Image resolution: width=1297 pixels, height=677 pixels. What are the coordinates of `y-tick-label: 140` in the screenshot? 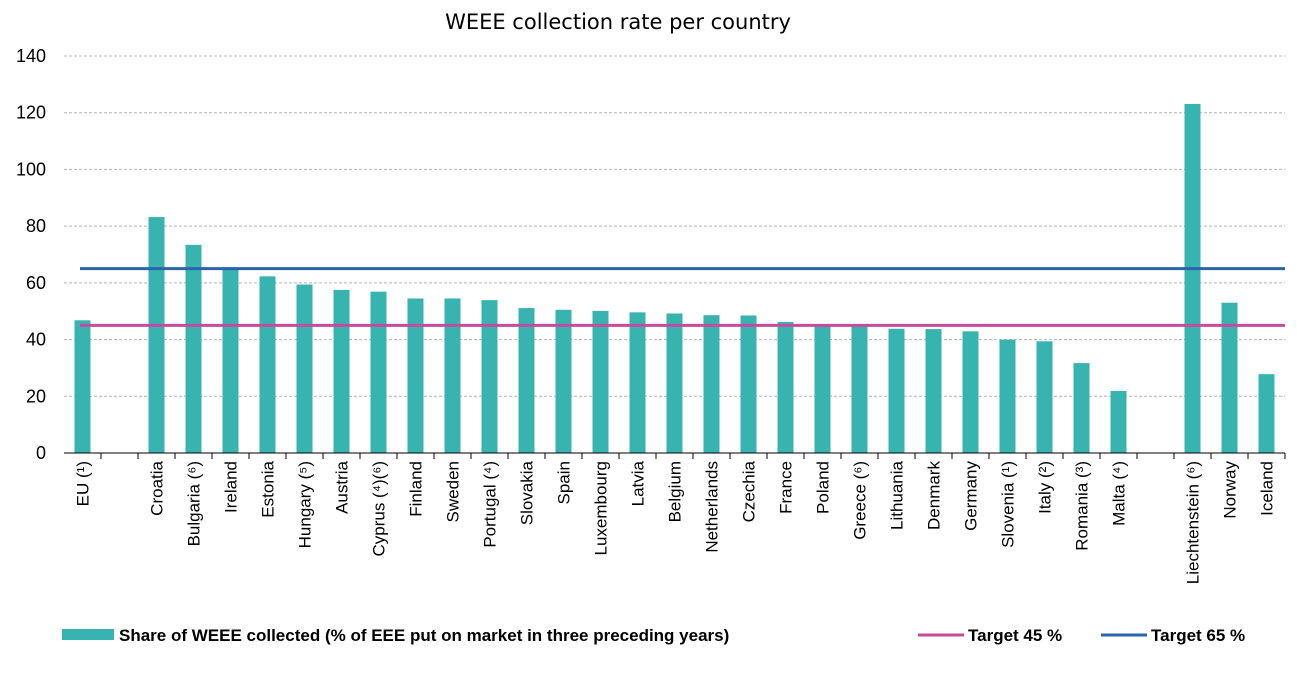 It's located at (31, 56).